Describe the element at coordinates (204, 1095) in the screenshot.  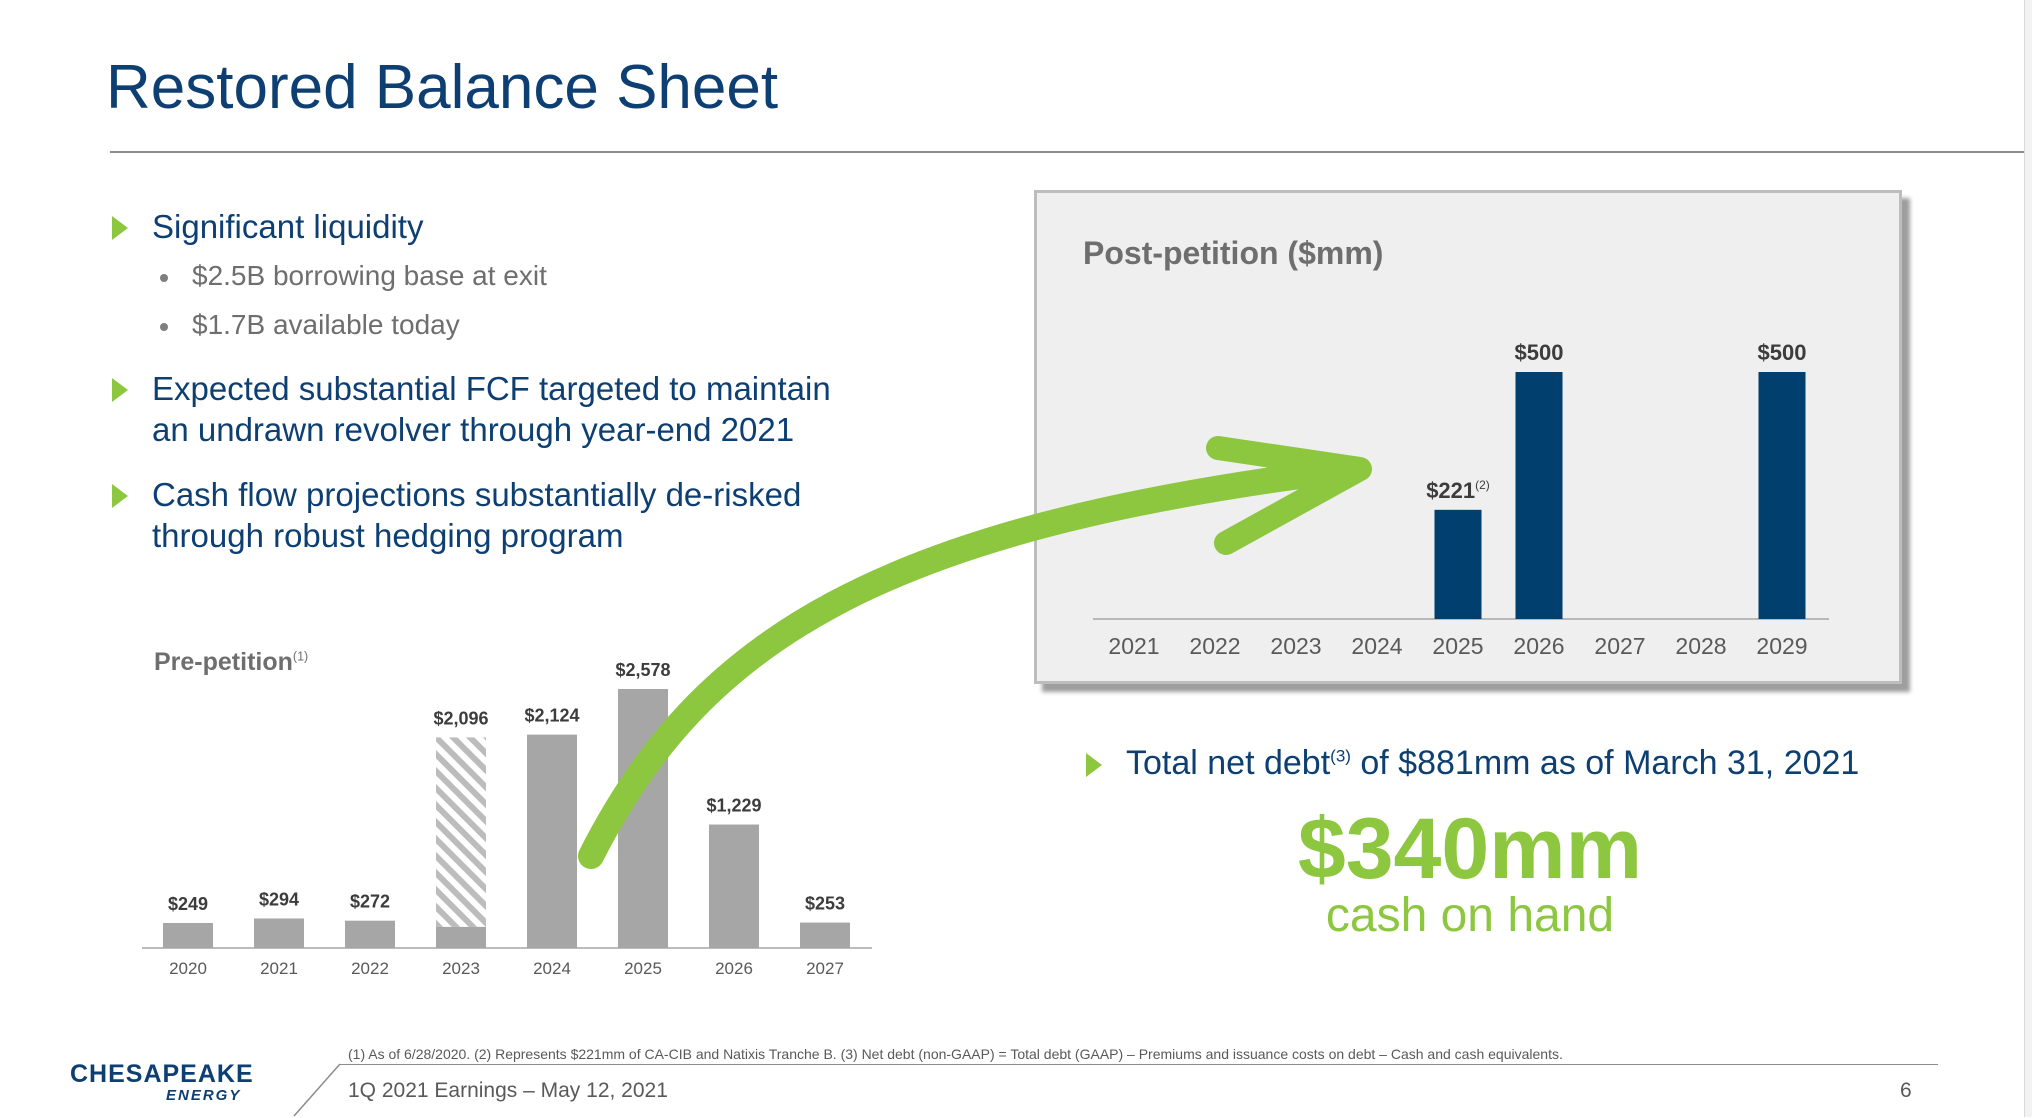
I see `logo-sub-text: ENERGY` at that location.